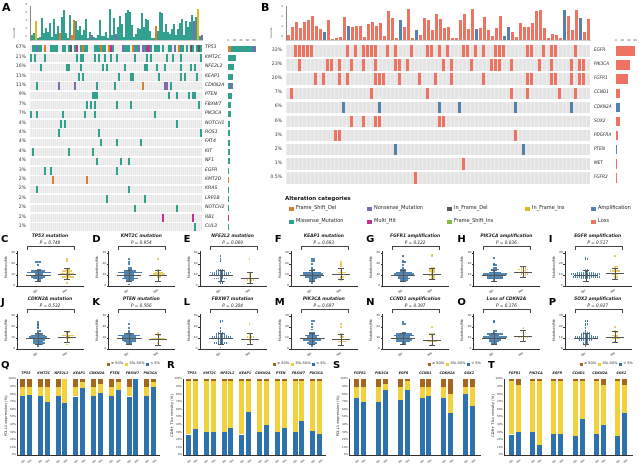 This screenshot has height=473, width=639. I want to click on gene-name: RB1, so click(210, 217).